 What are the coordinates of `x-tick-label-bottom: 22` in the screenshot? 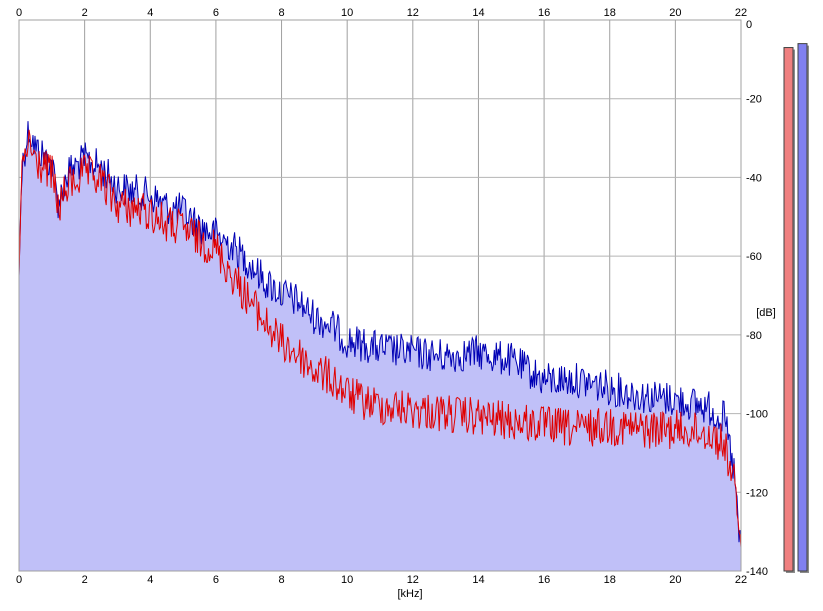 It's located at (741, 580).